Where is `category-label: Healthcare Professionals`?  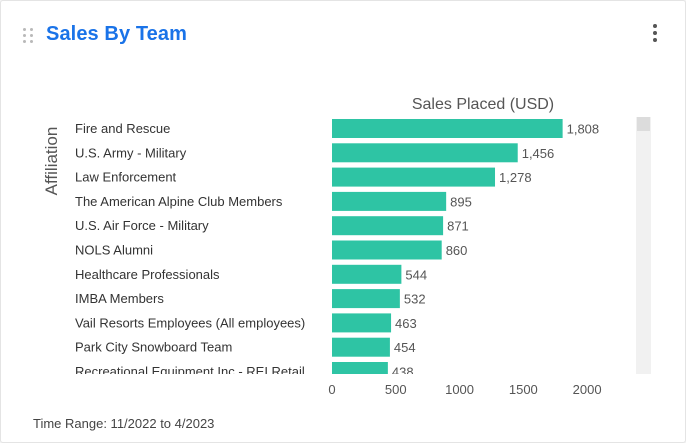 category-label: Healthcare Professionals is located at coordinates (147, 274).